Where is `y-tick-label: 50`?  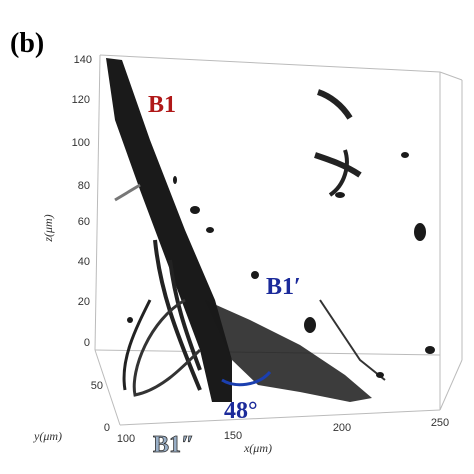 y-tick-label: 50 is located at coordinates (97, 386).